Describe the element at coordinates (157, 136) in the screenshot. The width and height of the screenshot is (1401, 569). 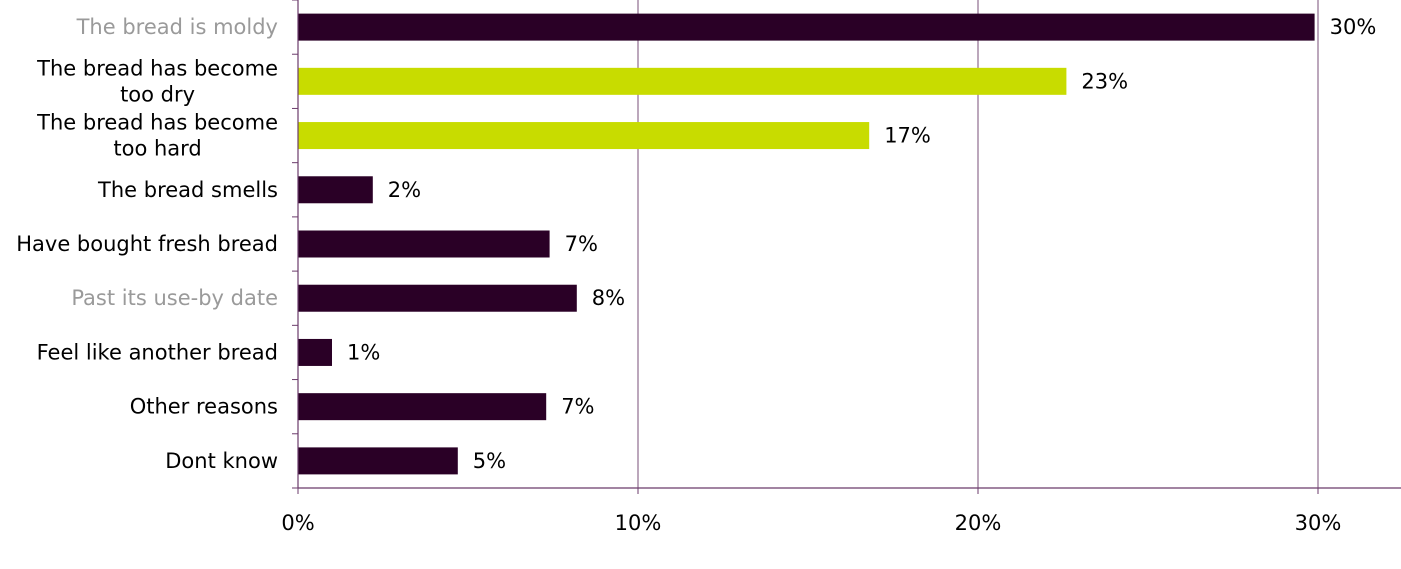
I see `category-label: The bread has become too hard` at that location.